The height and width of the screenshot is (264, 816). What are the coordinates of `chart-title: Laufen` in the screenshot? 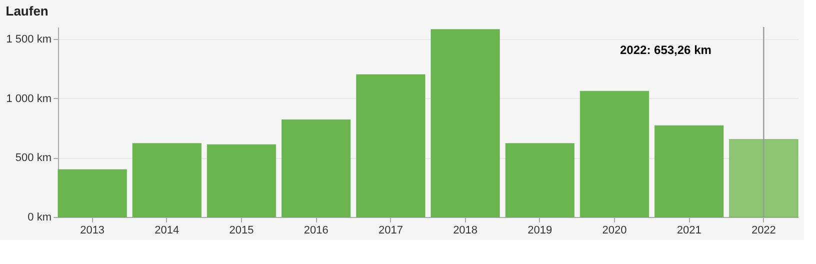 It's located at (27, 10).